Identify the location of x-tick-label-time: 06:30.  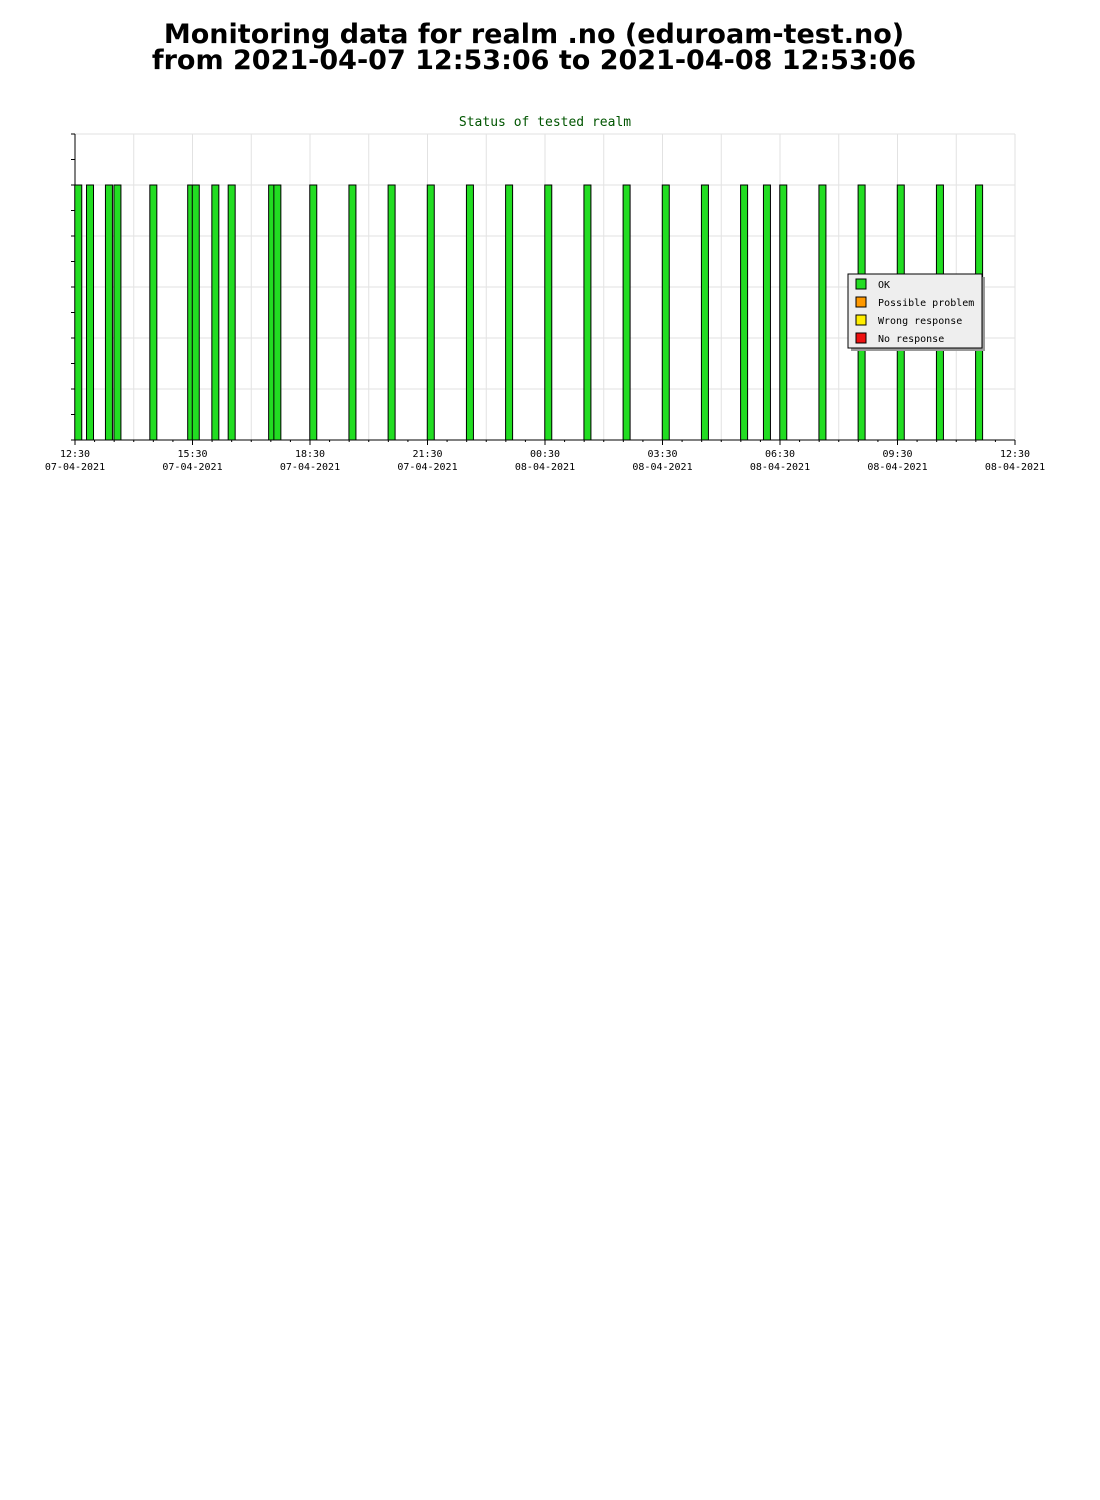
(780, 454).